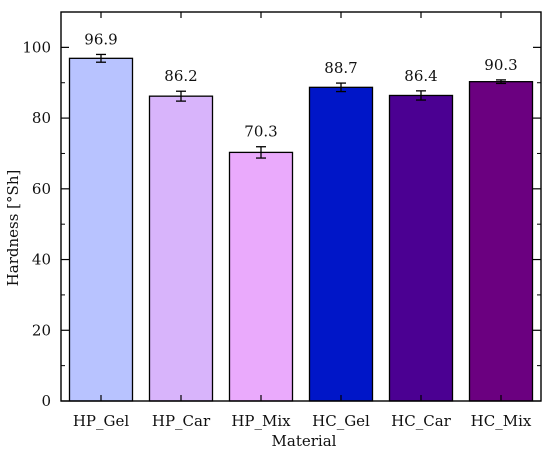 This screenshot has width=550, height=454. Describe the element at coordinates (41, 330) in the screenshot. I see `y-tick-label-20: 20` at that location.